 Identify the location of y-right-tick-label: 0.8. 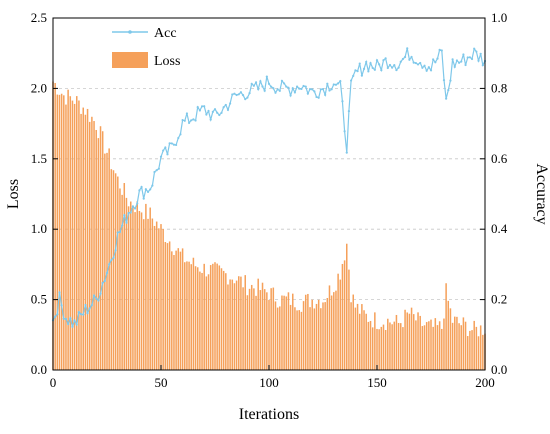
(499, 87).